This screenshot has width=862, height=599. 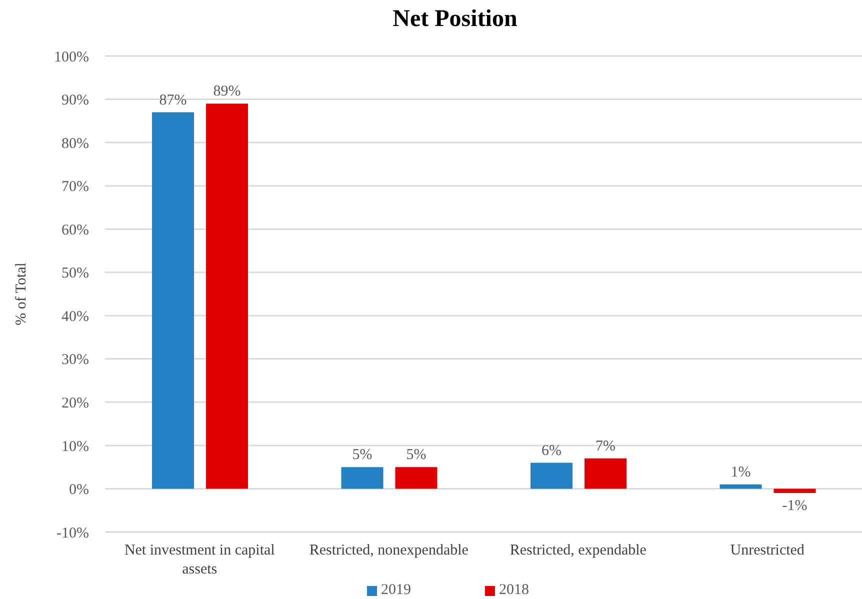 I want to click on y-tick-label: 40%, so click(x=75, y=316).